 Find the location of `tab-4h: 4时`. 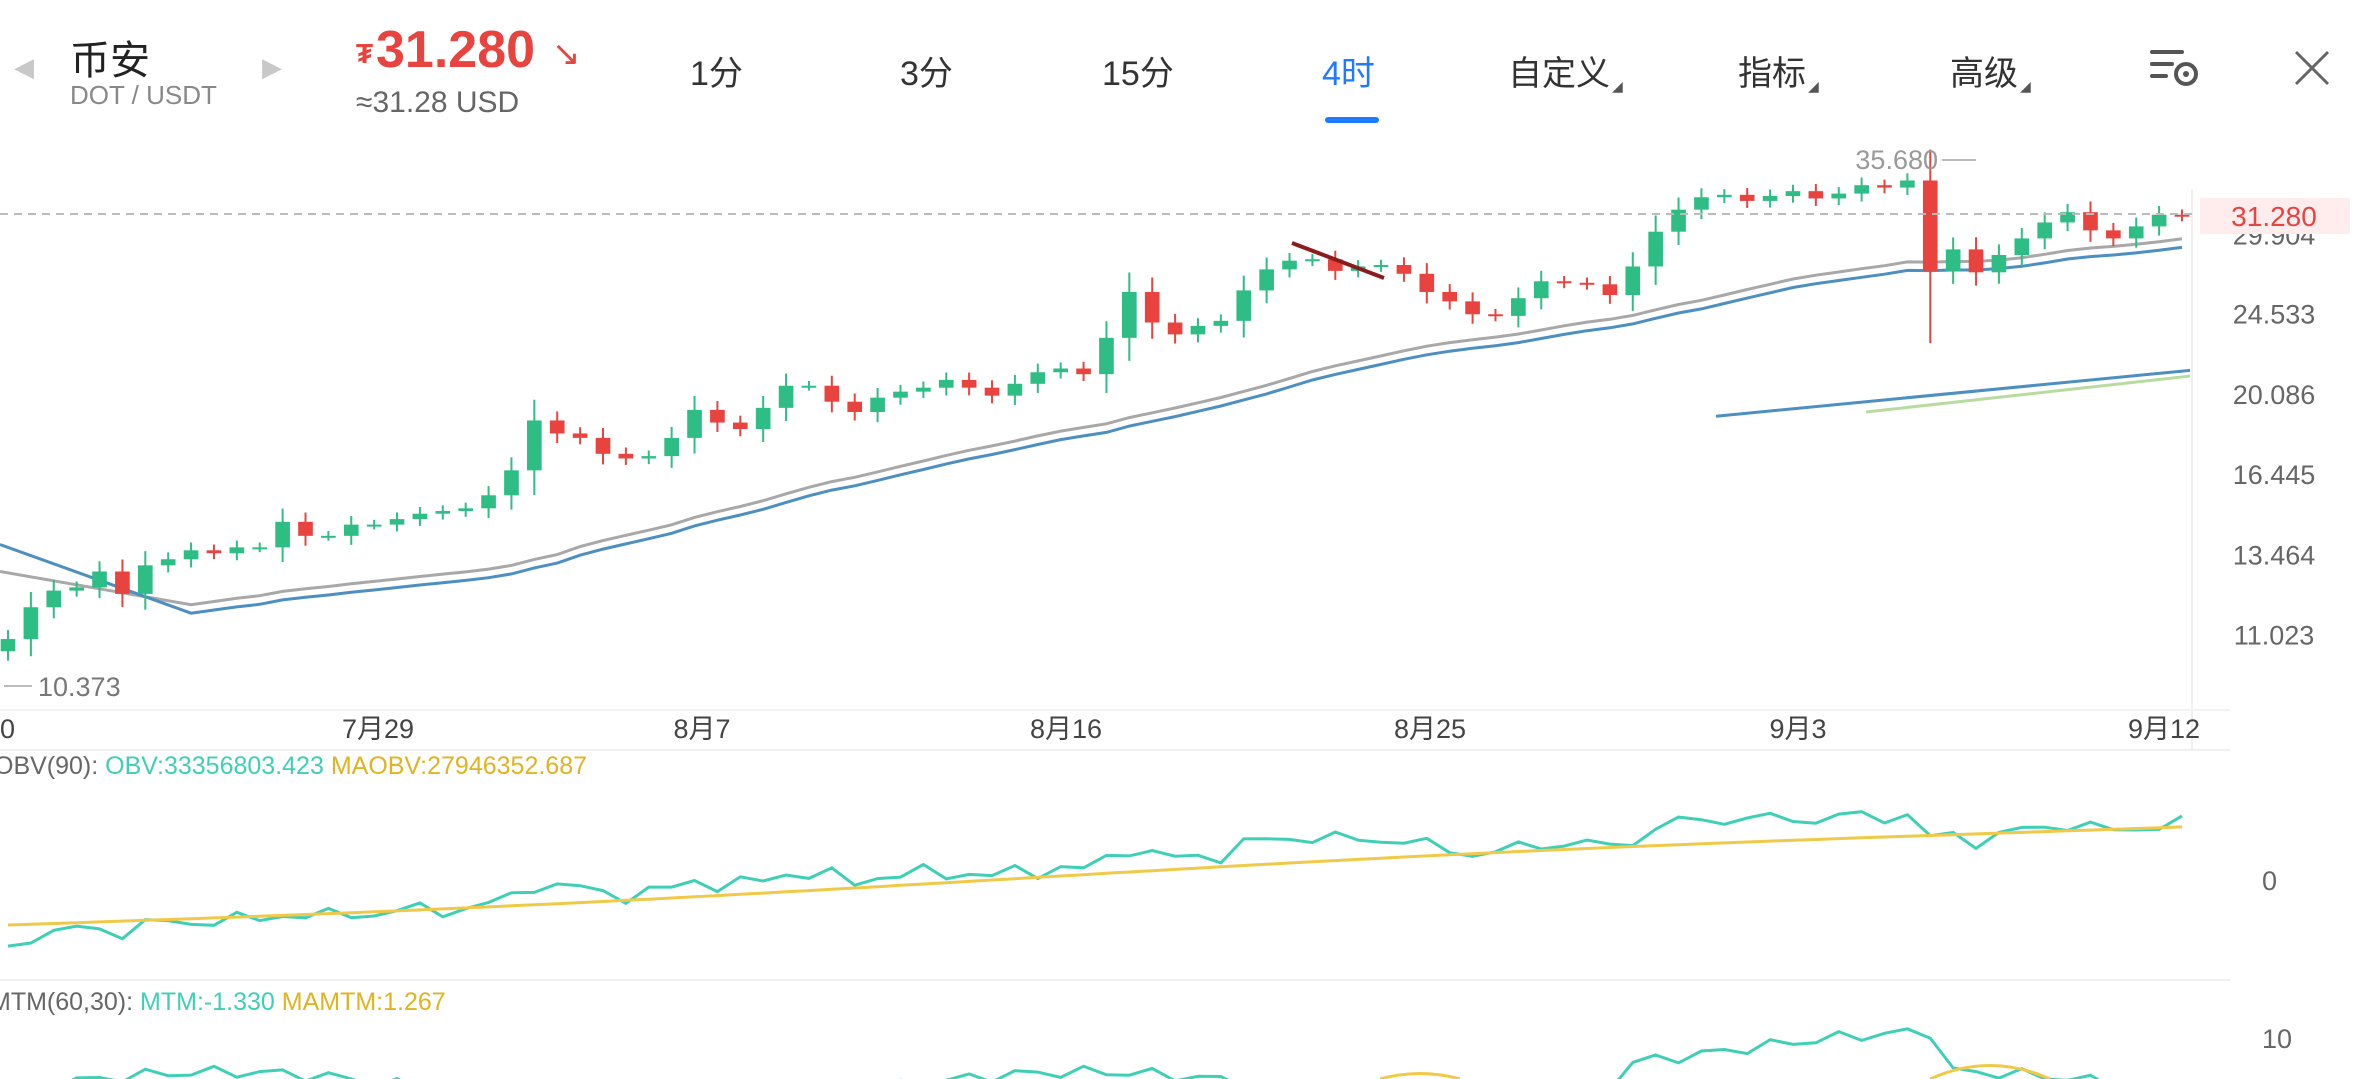

tab-4h: 4时 is located at coordinates (1348, 70).